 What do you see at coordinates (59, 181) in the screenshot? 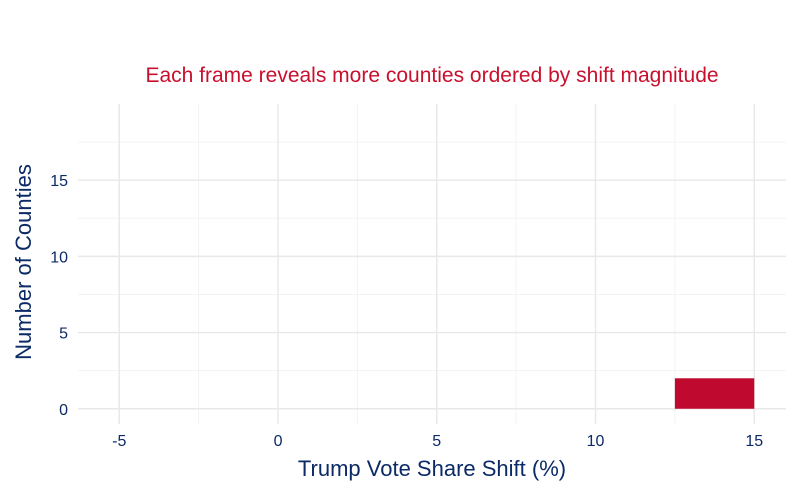
I see `y-tick-label: 15` at bounding box center [59, 181].